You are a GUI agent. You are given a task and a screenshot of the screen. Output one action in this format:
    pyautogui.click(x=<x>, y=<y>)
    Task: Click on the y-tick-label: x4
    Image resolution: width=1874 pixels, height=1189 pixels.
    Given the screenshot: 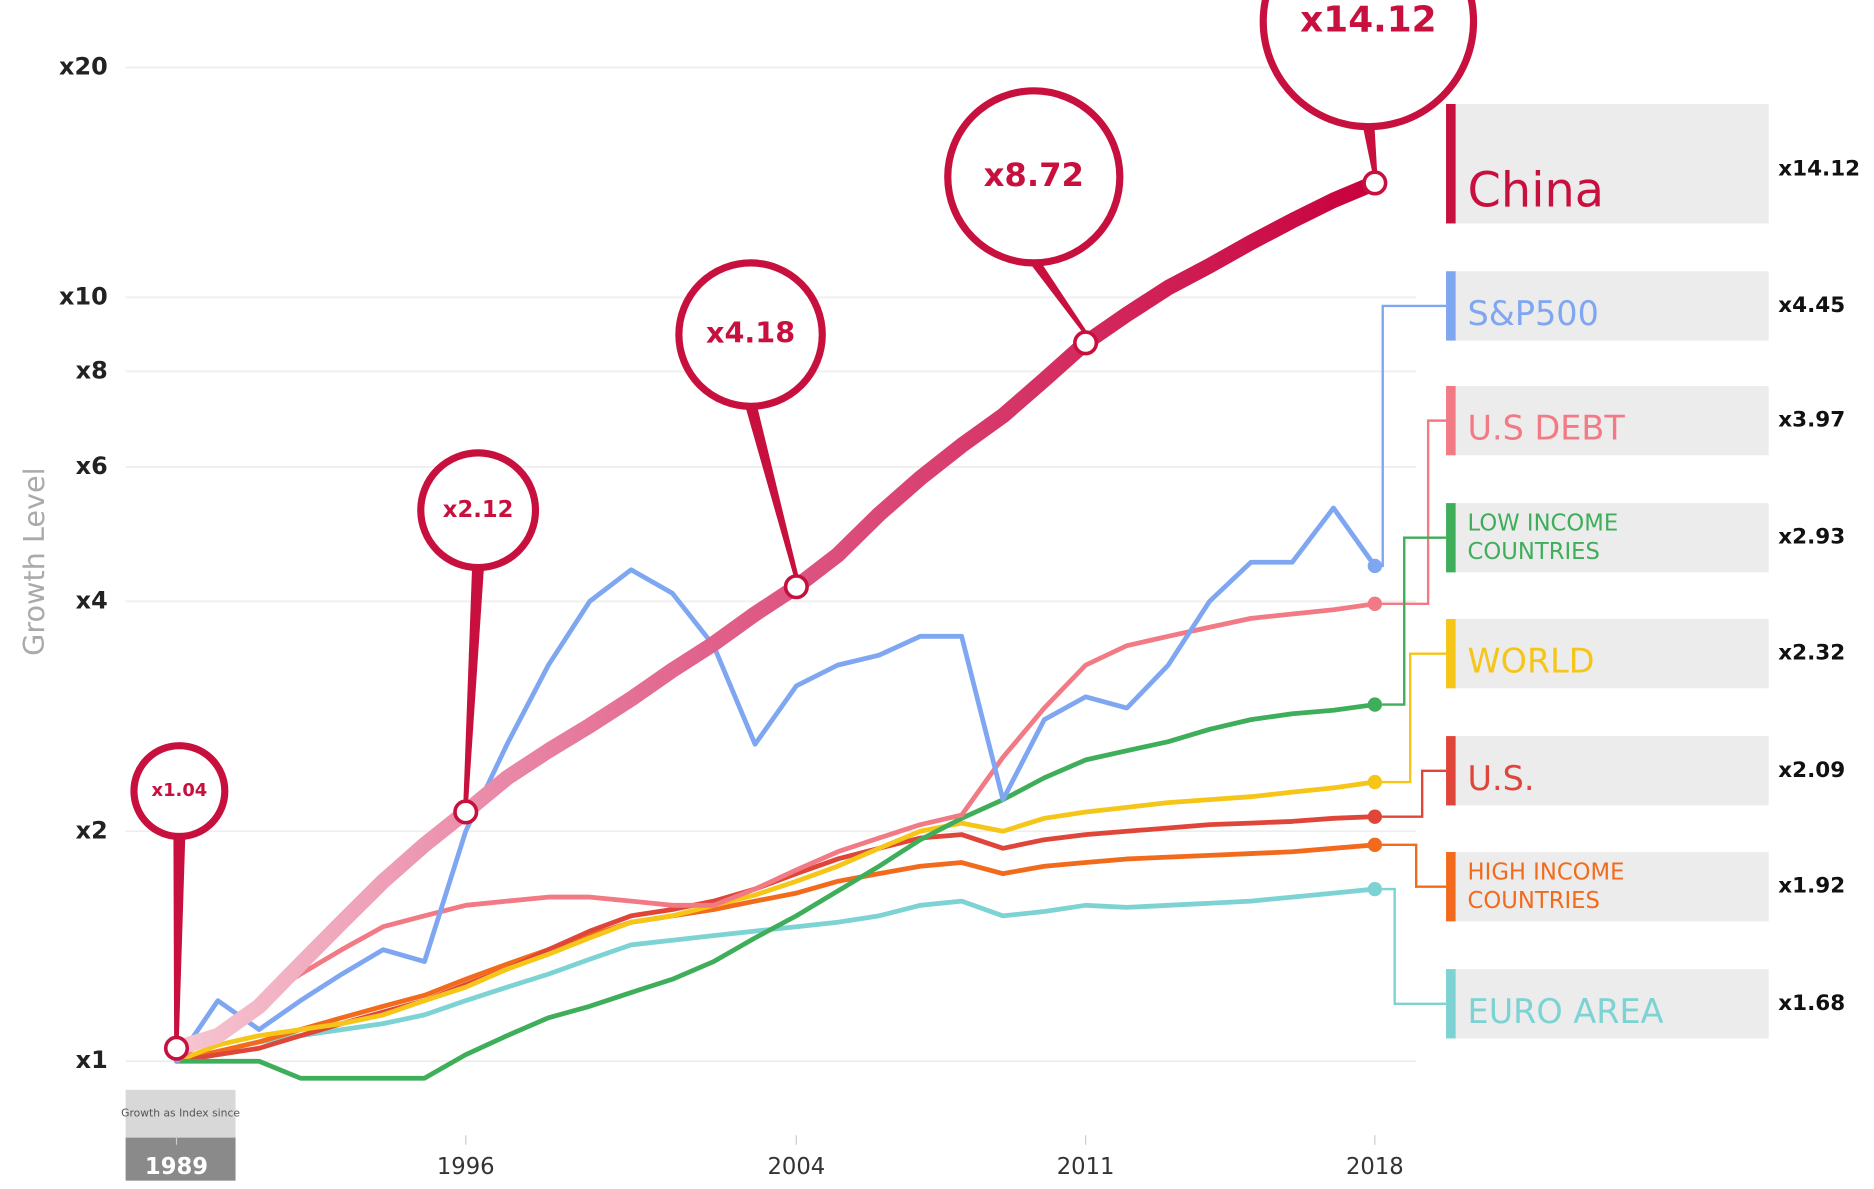 What is the action you would take?
    pyautogui.click(x=92, y=600)
    